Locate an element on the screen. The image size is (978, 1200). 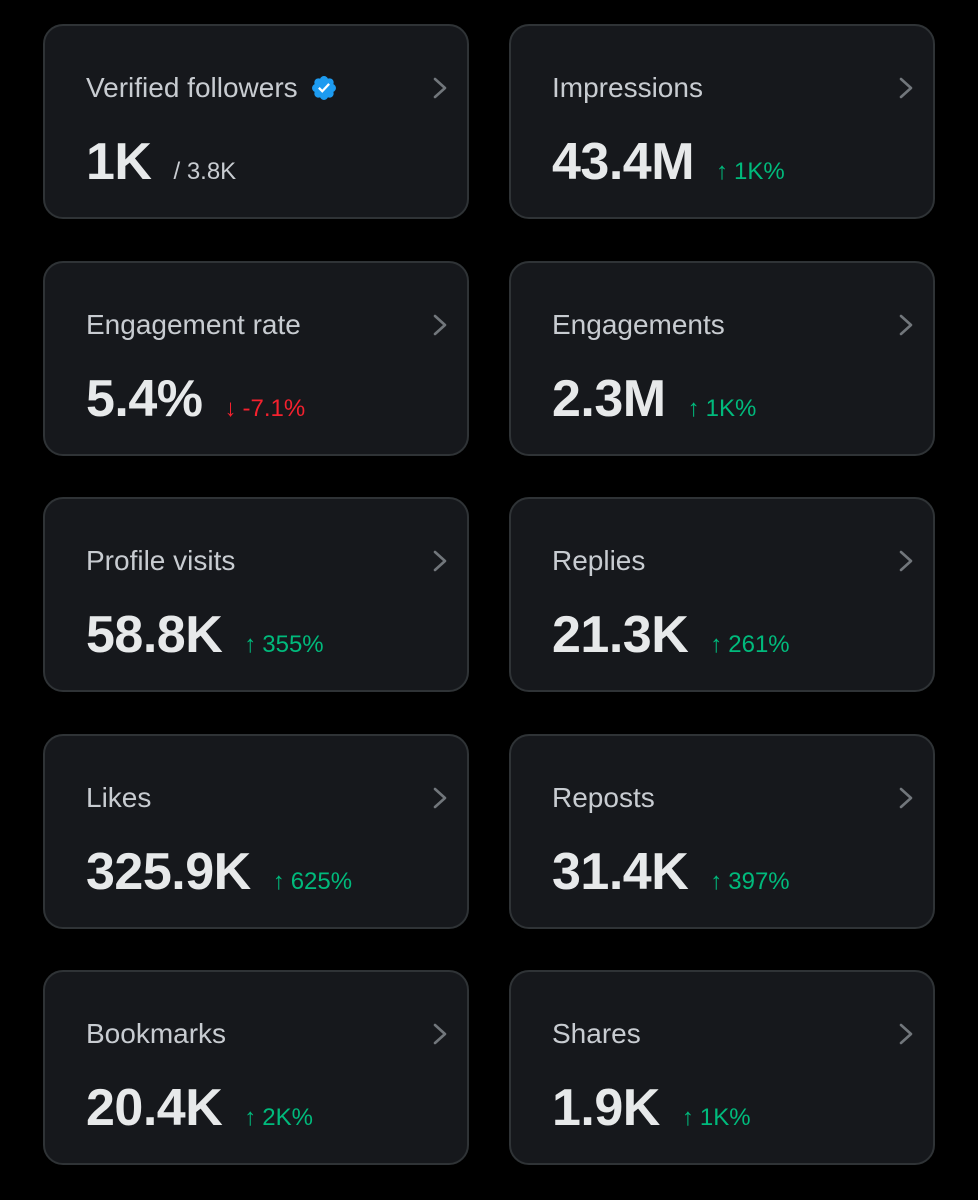
verified-followers-card: Verified followers 1K / 3.8K is located at coordinates (256, 121).